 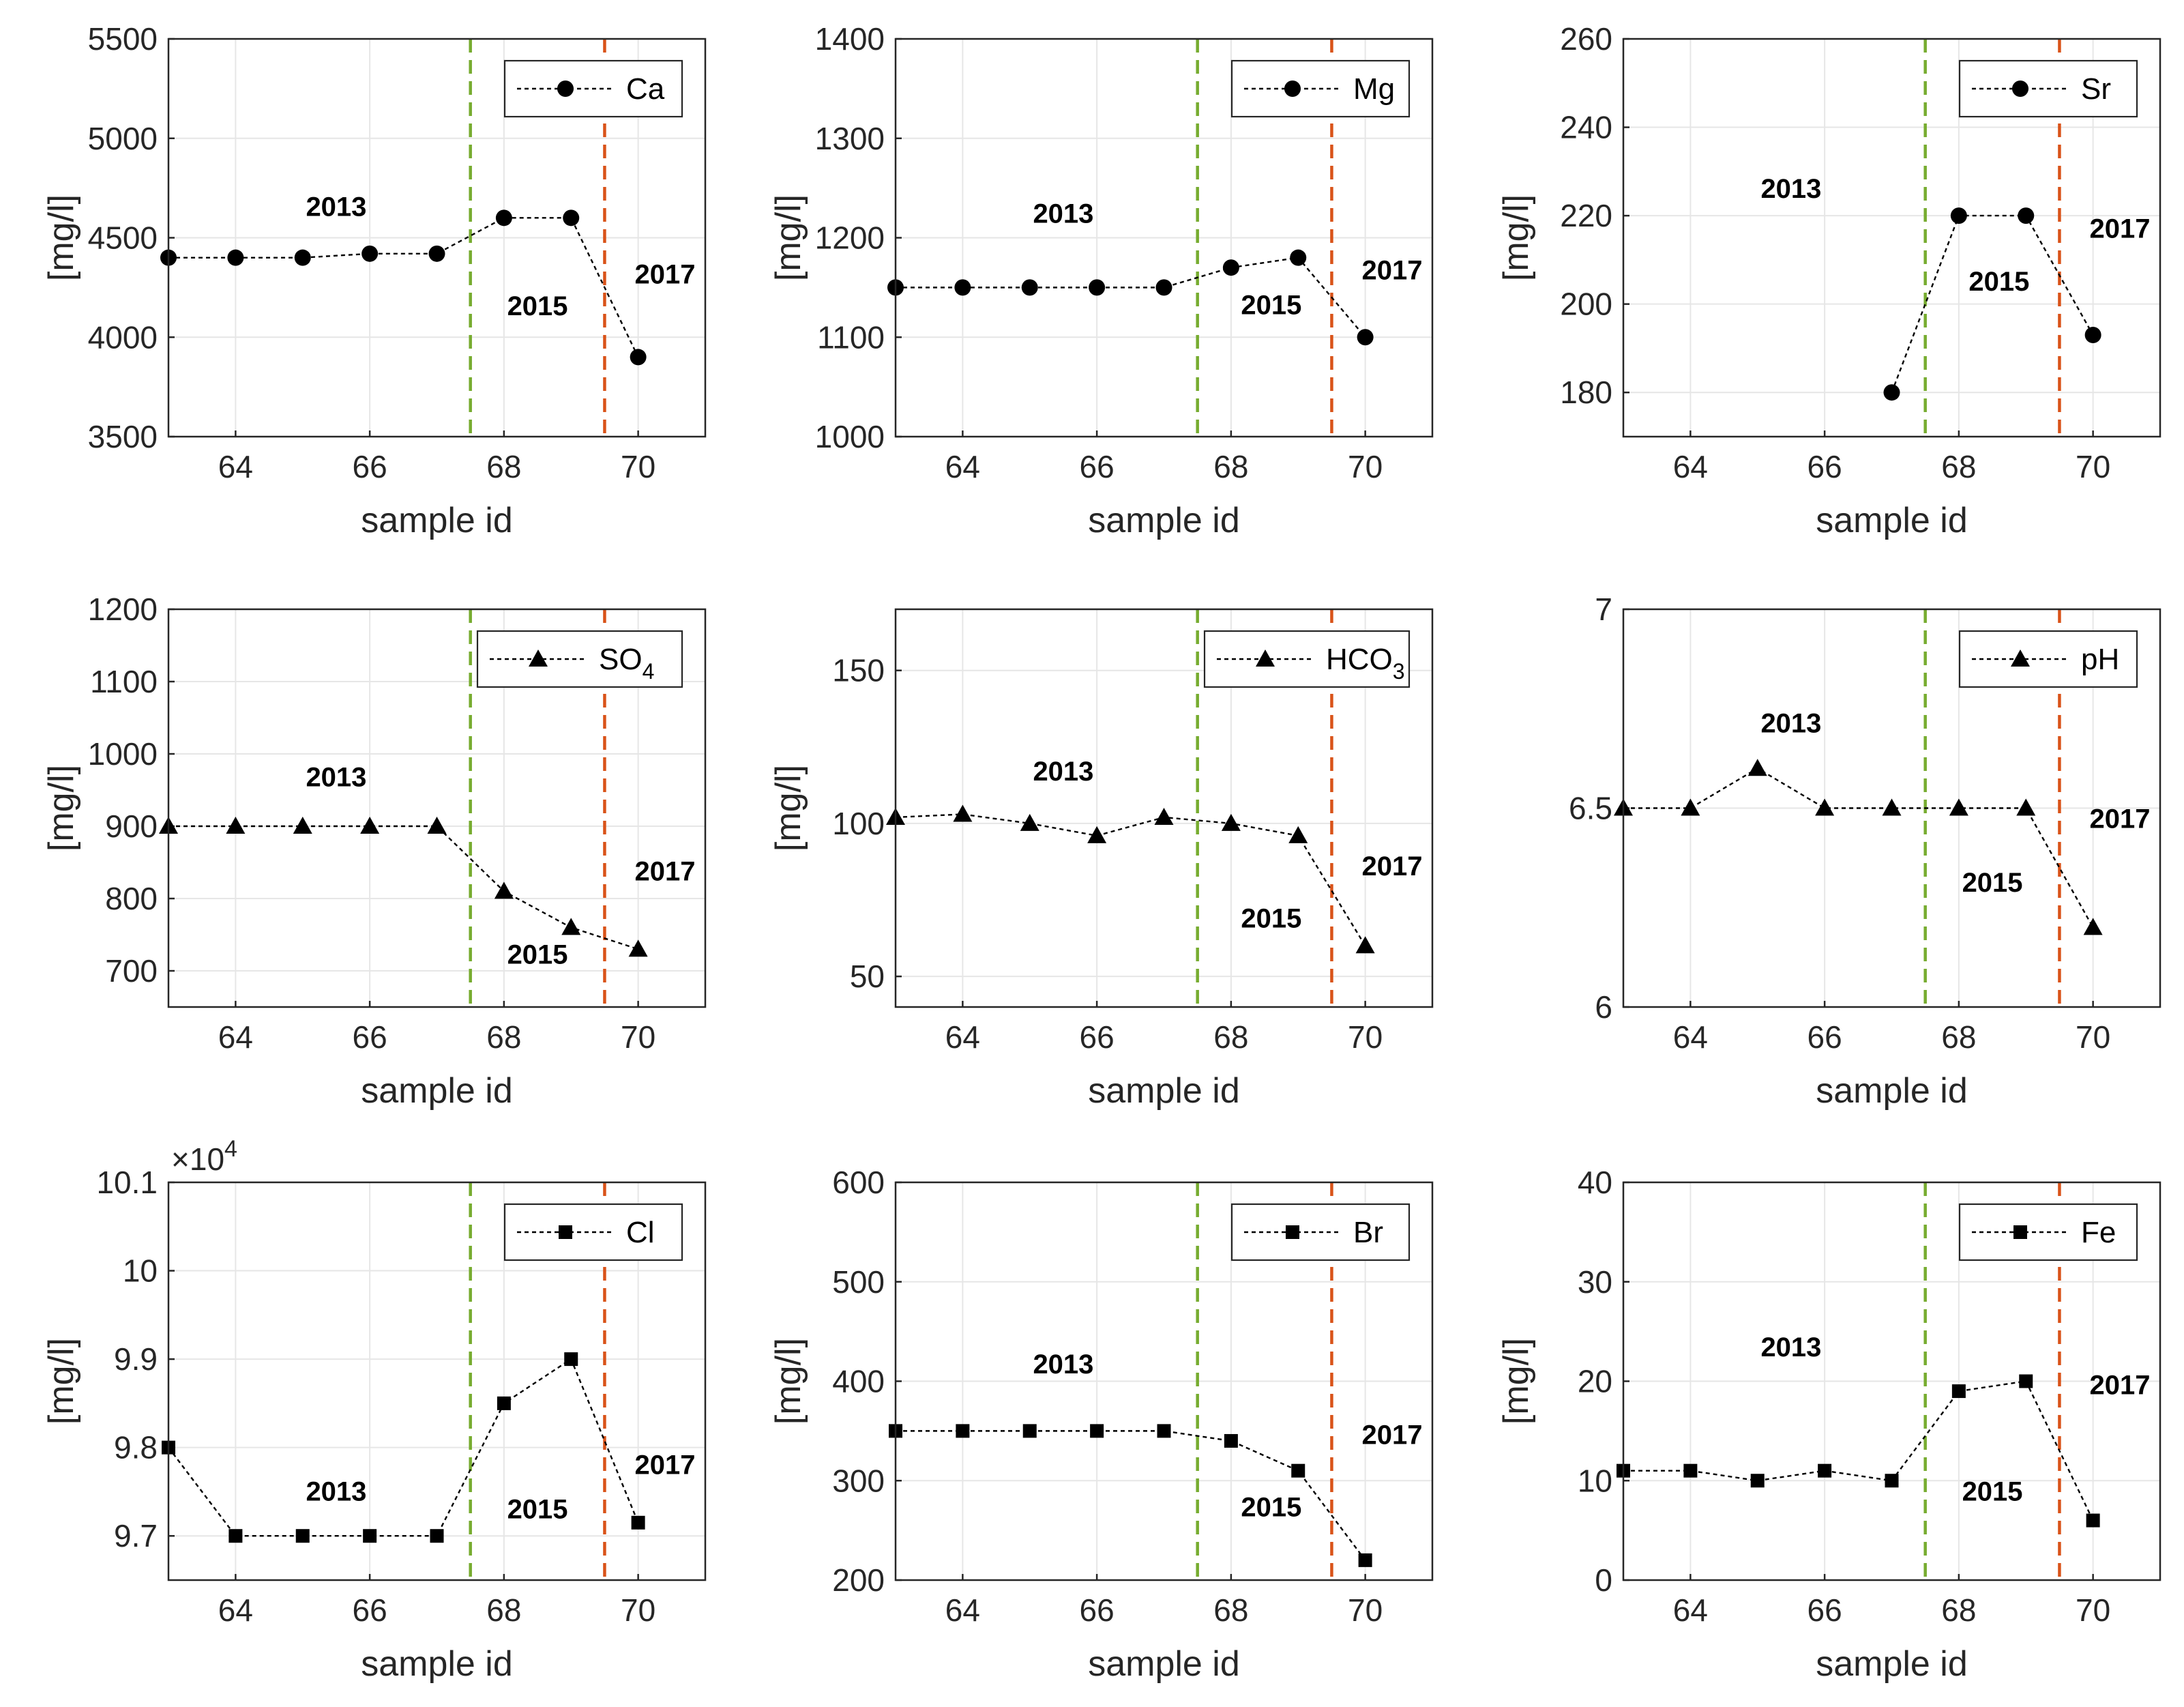 What do you see at coordinates (593, 1232) in the screenshot?
I see `legend: Cl` at bounding box center [593, 1232].